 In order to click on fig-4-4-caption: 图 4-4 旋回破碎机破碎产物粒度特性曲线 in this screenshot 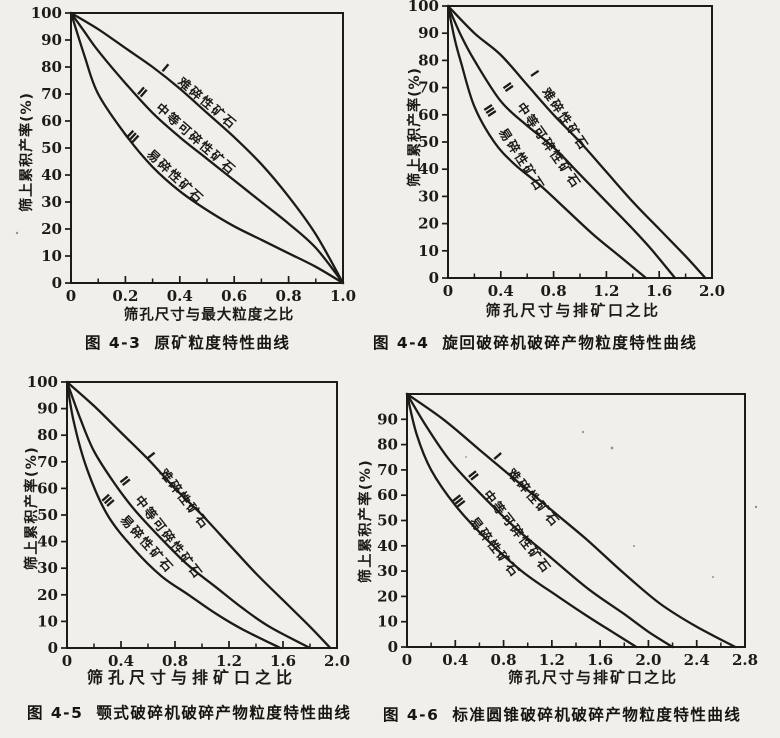, I will do `click(535, 342)`.